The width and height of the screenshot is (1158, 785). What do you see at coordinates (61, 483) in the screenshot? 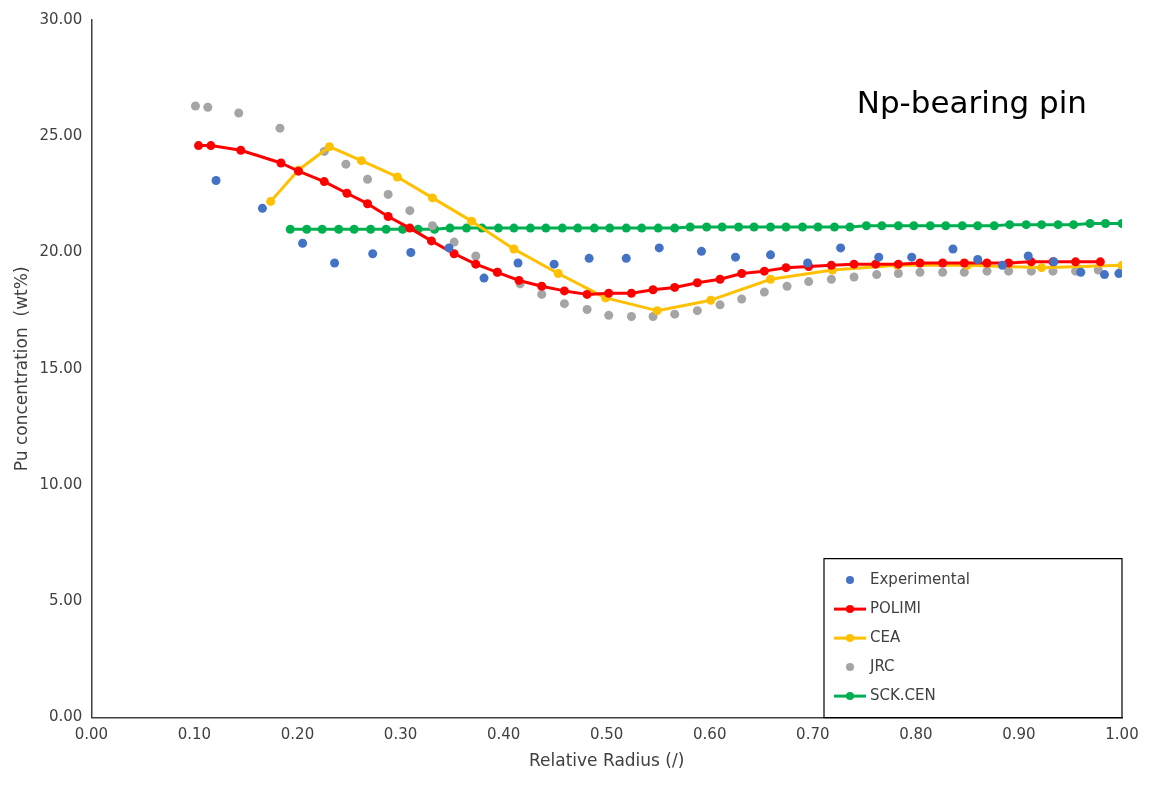
I see `y-tick-label: 10.00` at bounding box center [61, 483].